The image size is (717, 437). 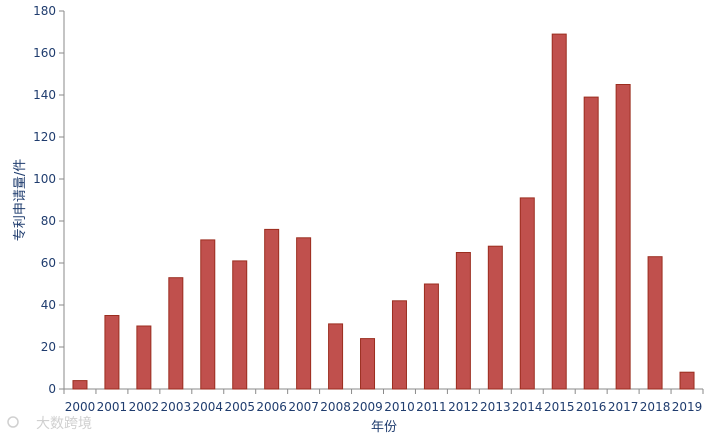 What do you see at coordinates (240, 325) in the screenshot?
I see `bar-2005` at bounding box center [240, 325].